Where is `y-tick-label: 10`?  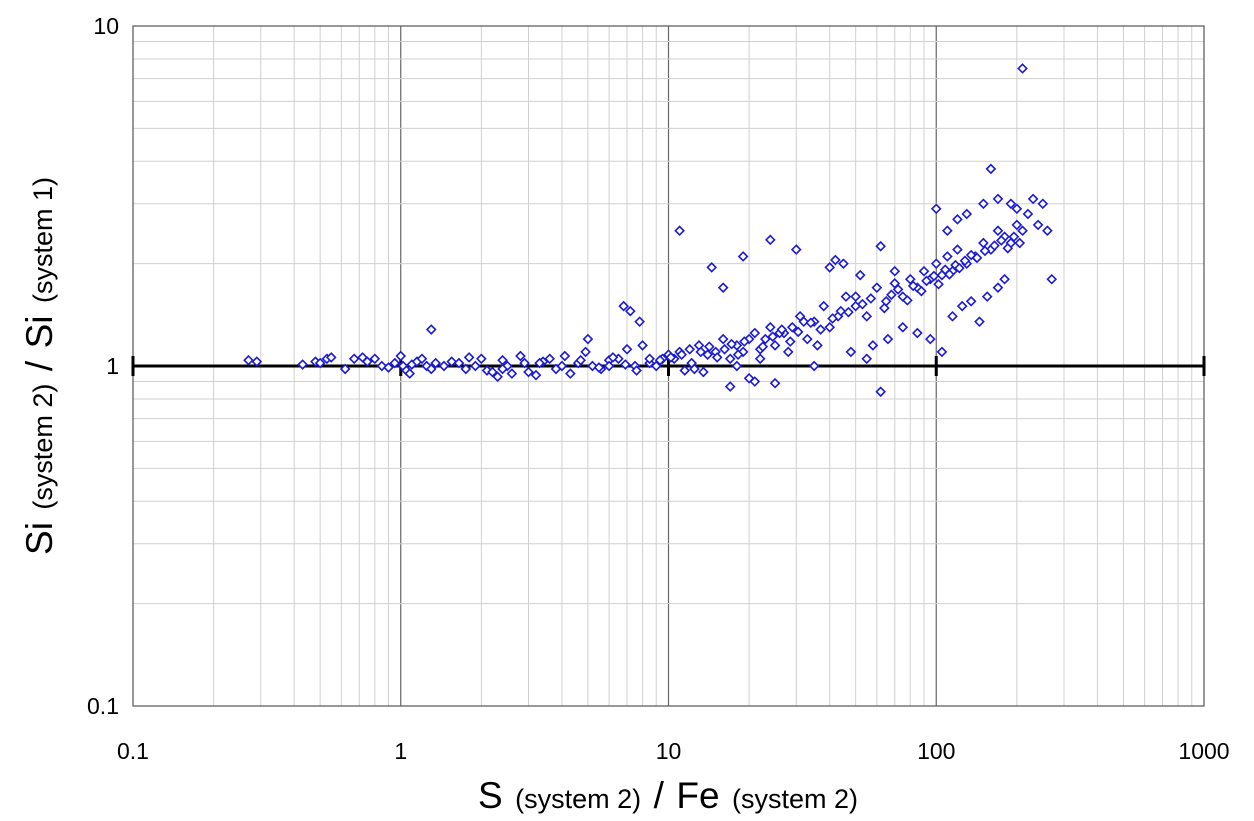
y-tick-label: 10 is located at coordinates (106, 26).